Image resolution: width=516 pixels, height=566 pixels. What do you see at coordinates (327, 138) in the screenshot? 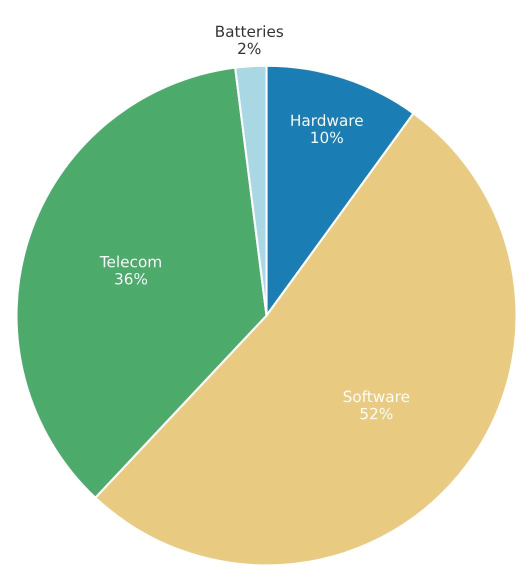
I see `data-label: 10%` at bounding box center [327, 138].